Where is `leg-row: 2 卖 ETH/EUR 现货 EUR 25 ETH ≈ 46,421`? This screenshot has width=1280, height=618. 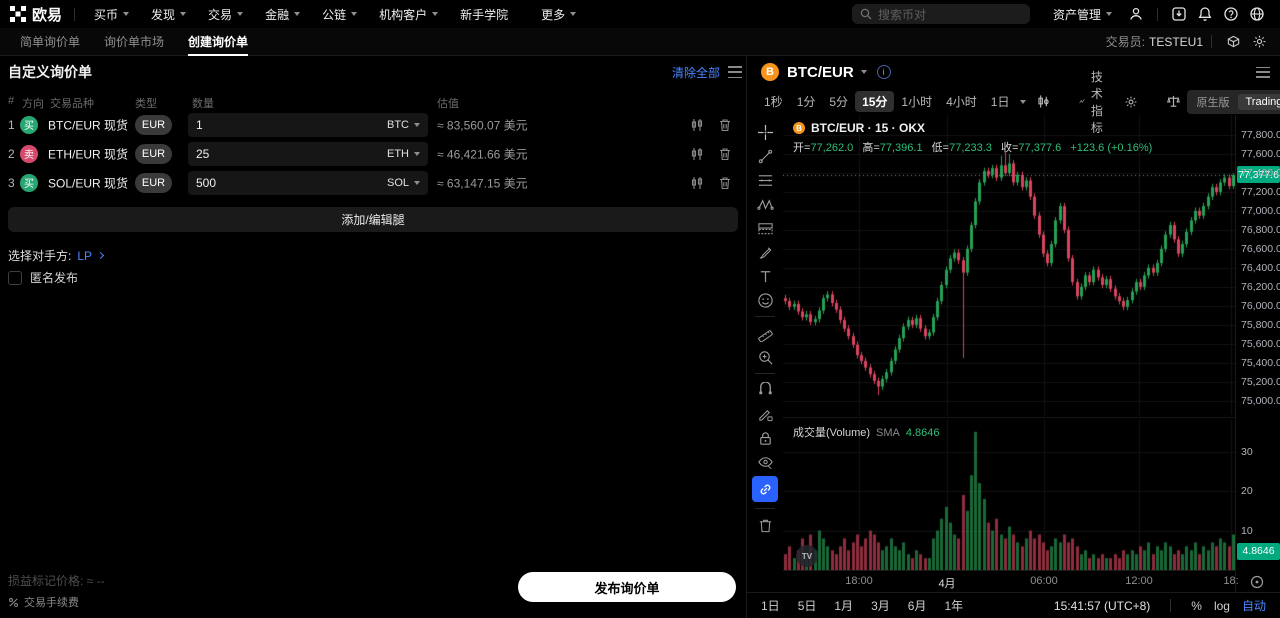
leg-row: 2 卖 ETH/EUR 现货 EUR 25 ETH ≈ 46,421 is located at coordinates (373, 153).